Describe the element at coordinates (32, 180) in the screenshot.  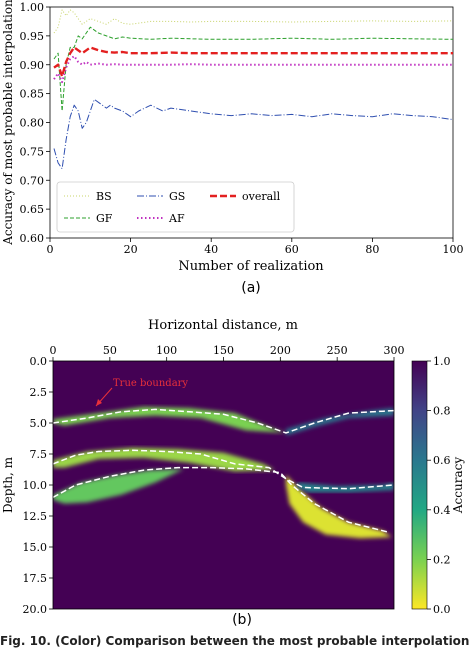
I see `y-tick-label: 0.70` at that location.